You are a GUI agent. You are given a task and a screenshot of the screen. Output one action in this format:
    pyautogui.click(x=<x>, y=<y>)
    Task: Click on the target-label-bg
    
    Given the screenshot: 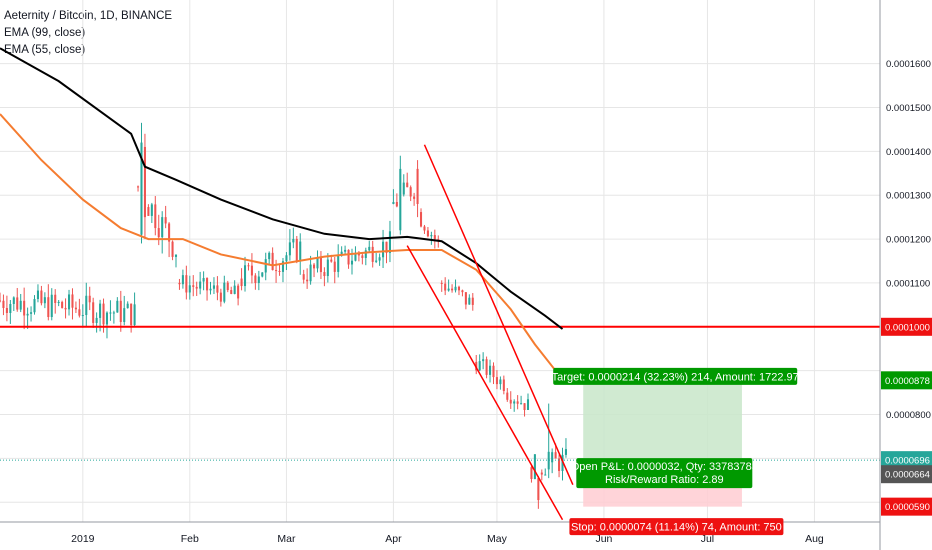 What is the action you would take?
    pyautogui.click(x=675, y=376)
    